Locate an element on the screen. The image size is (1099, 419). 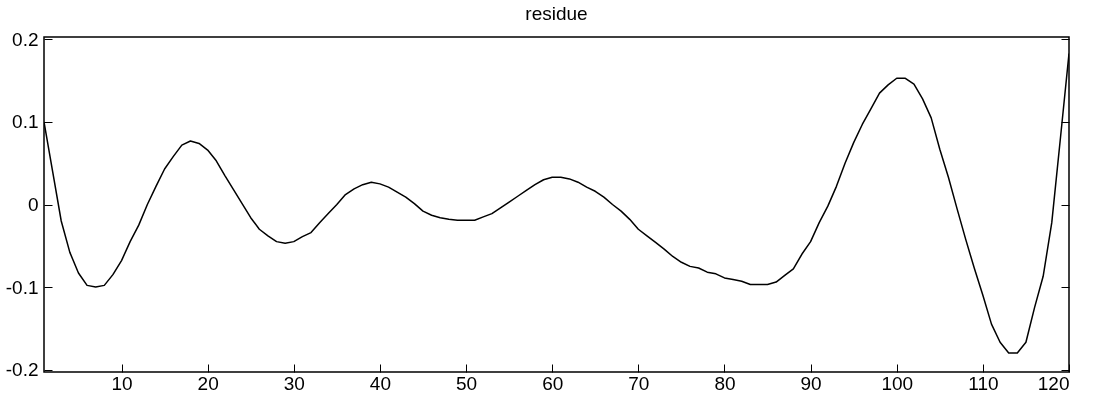
chart-title: residue is located at coordinates (556, 14).